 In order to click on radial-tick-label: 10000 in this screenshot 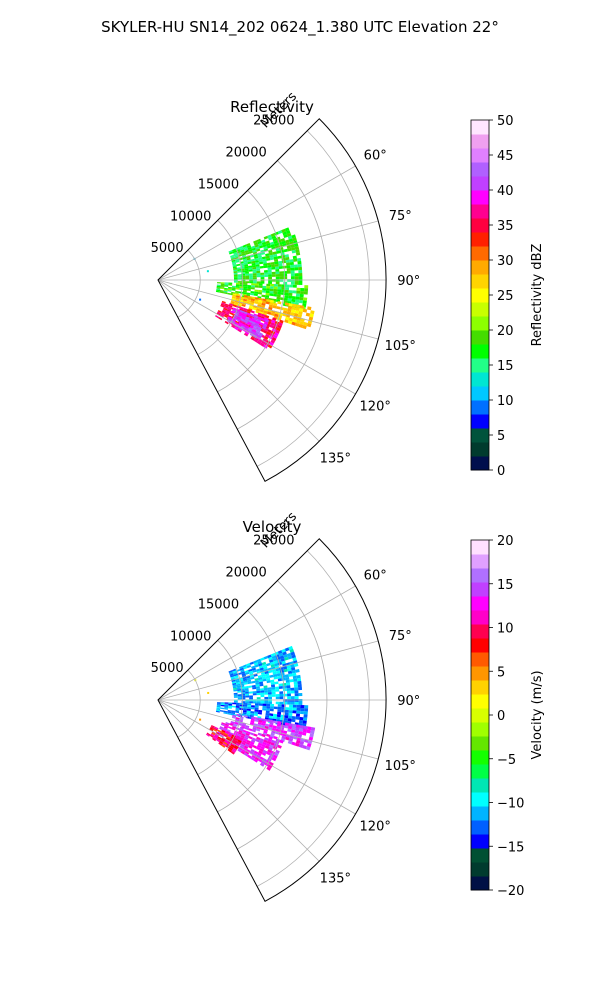, I will do `click(190, 636)`.